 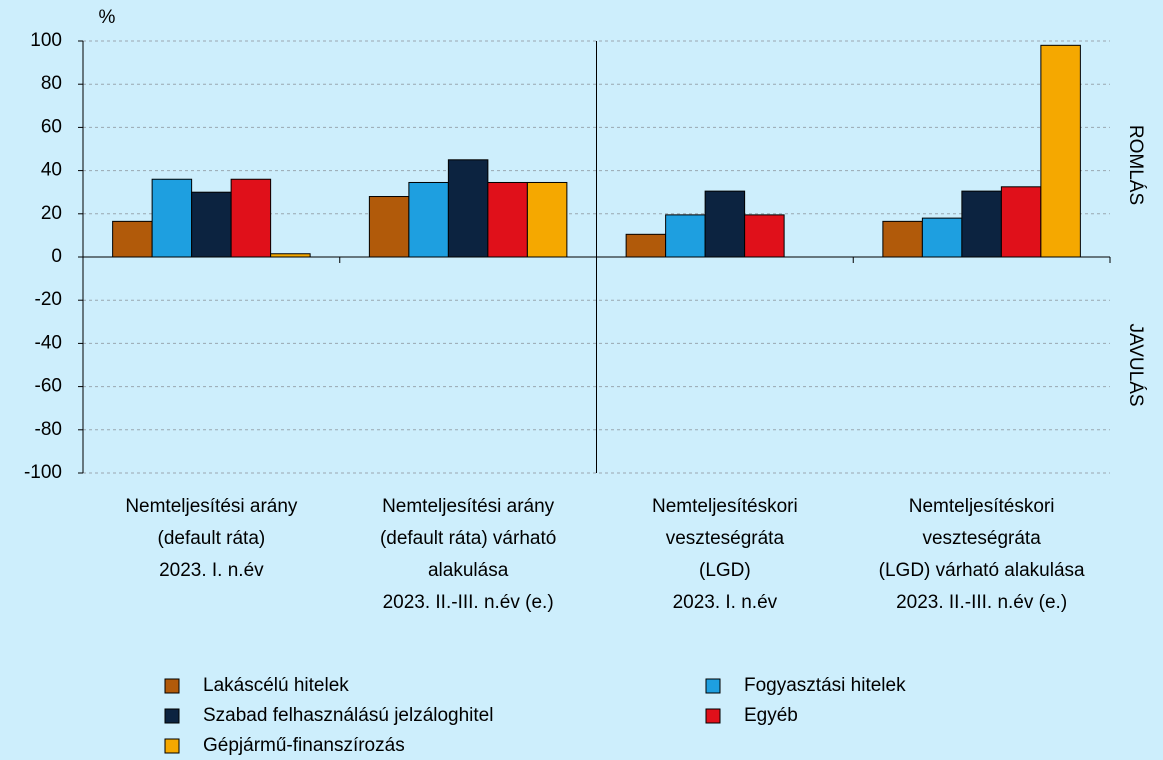 I want to click on y-tick-label: 0, so click(x=56, y=256).